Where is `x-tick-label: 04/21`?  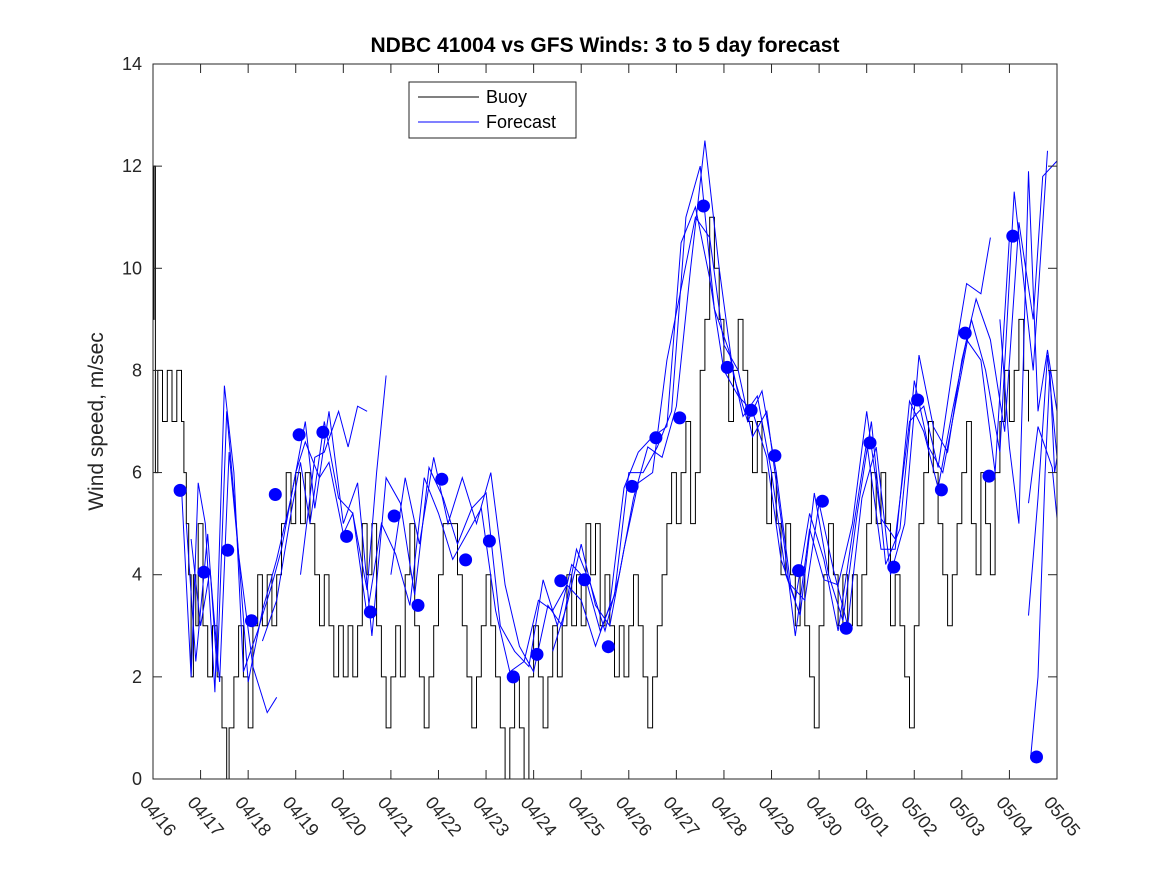 x-tick-label: 04/21 is located at coordinates (396, 816).